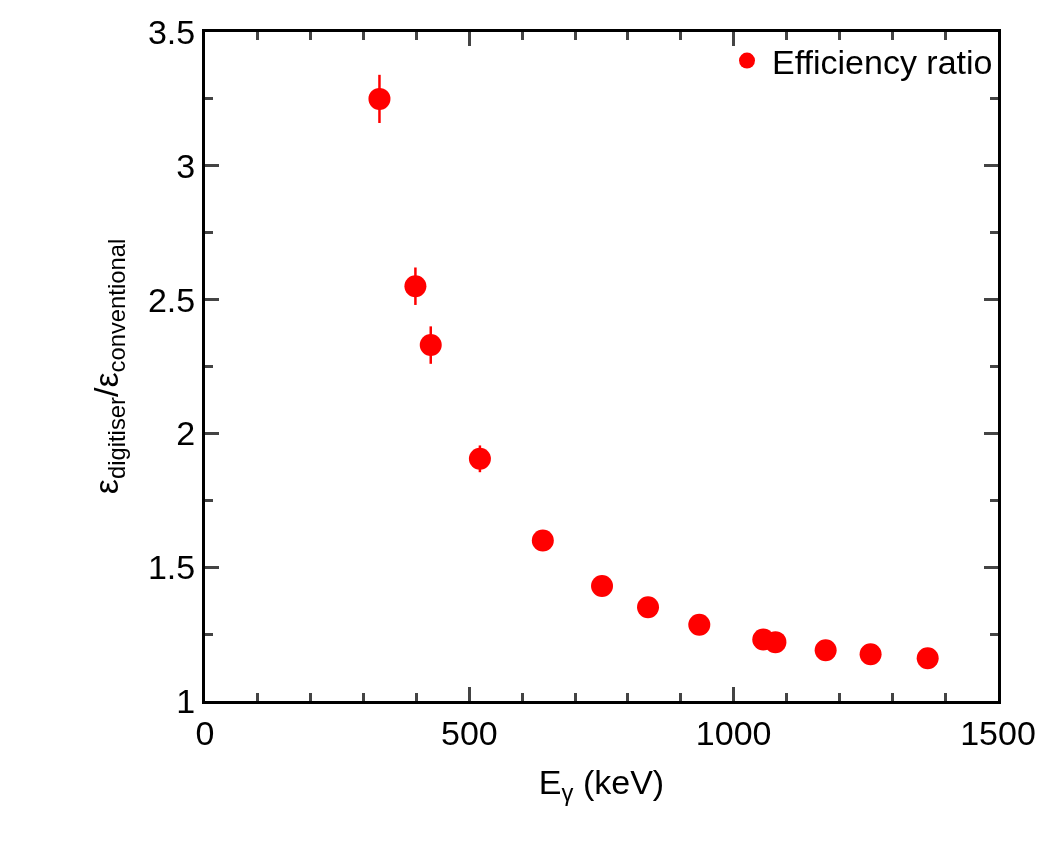  I want to click on x-axis-title: E$_{γ}$ (keV), so click(601, 785).